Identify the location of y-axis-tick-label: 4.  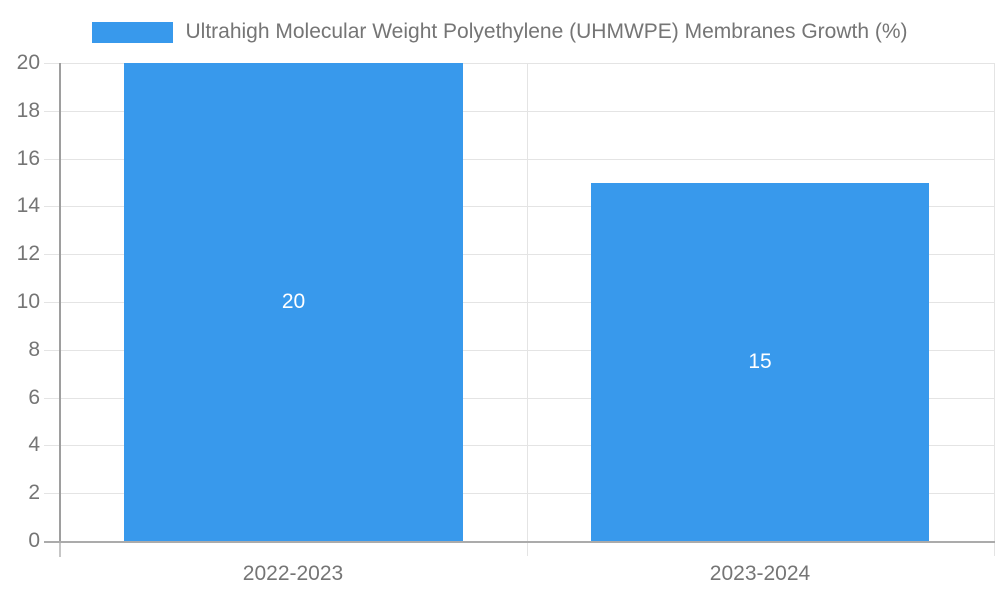
(34, 444).